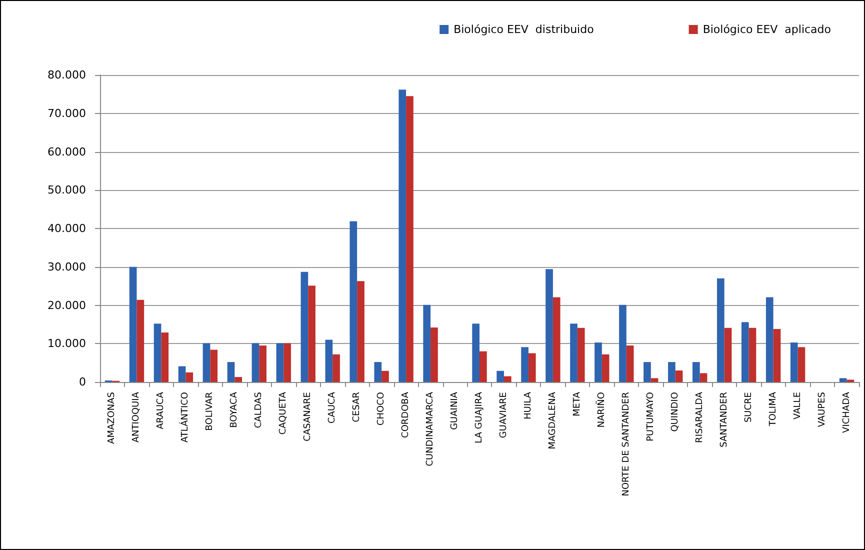 The image size is (865, 550). What do you see at coordinates (455, 410) in the screenshot?
I see `x-tick-label: GUAINIA` at bounding box center [455, 410].